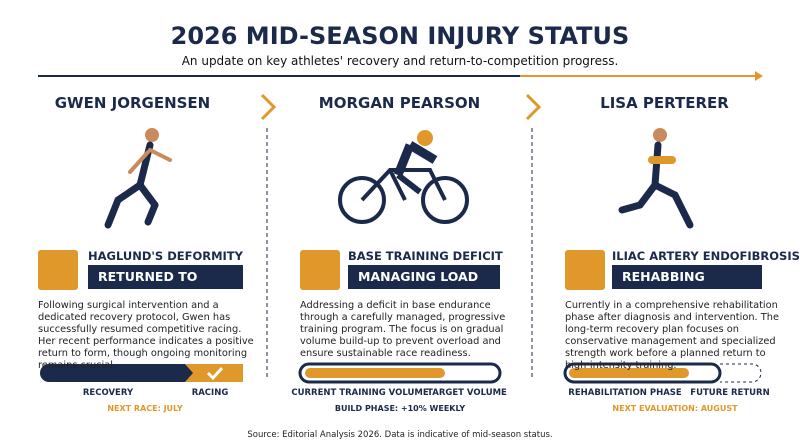  Describe the element at coordinates (400, 36) in the screenshot. I see `title: 2026 MID-SEASON INJURY STATUS` at that location.